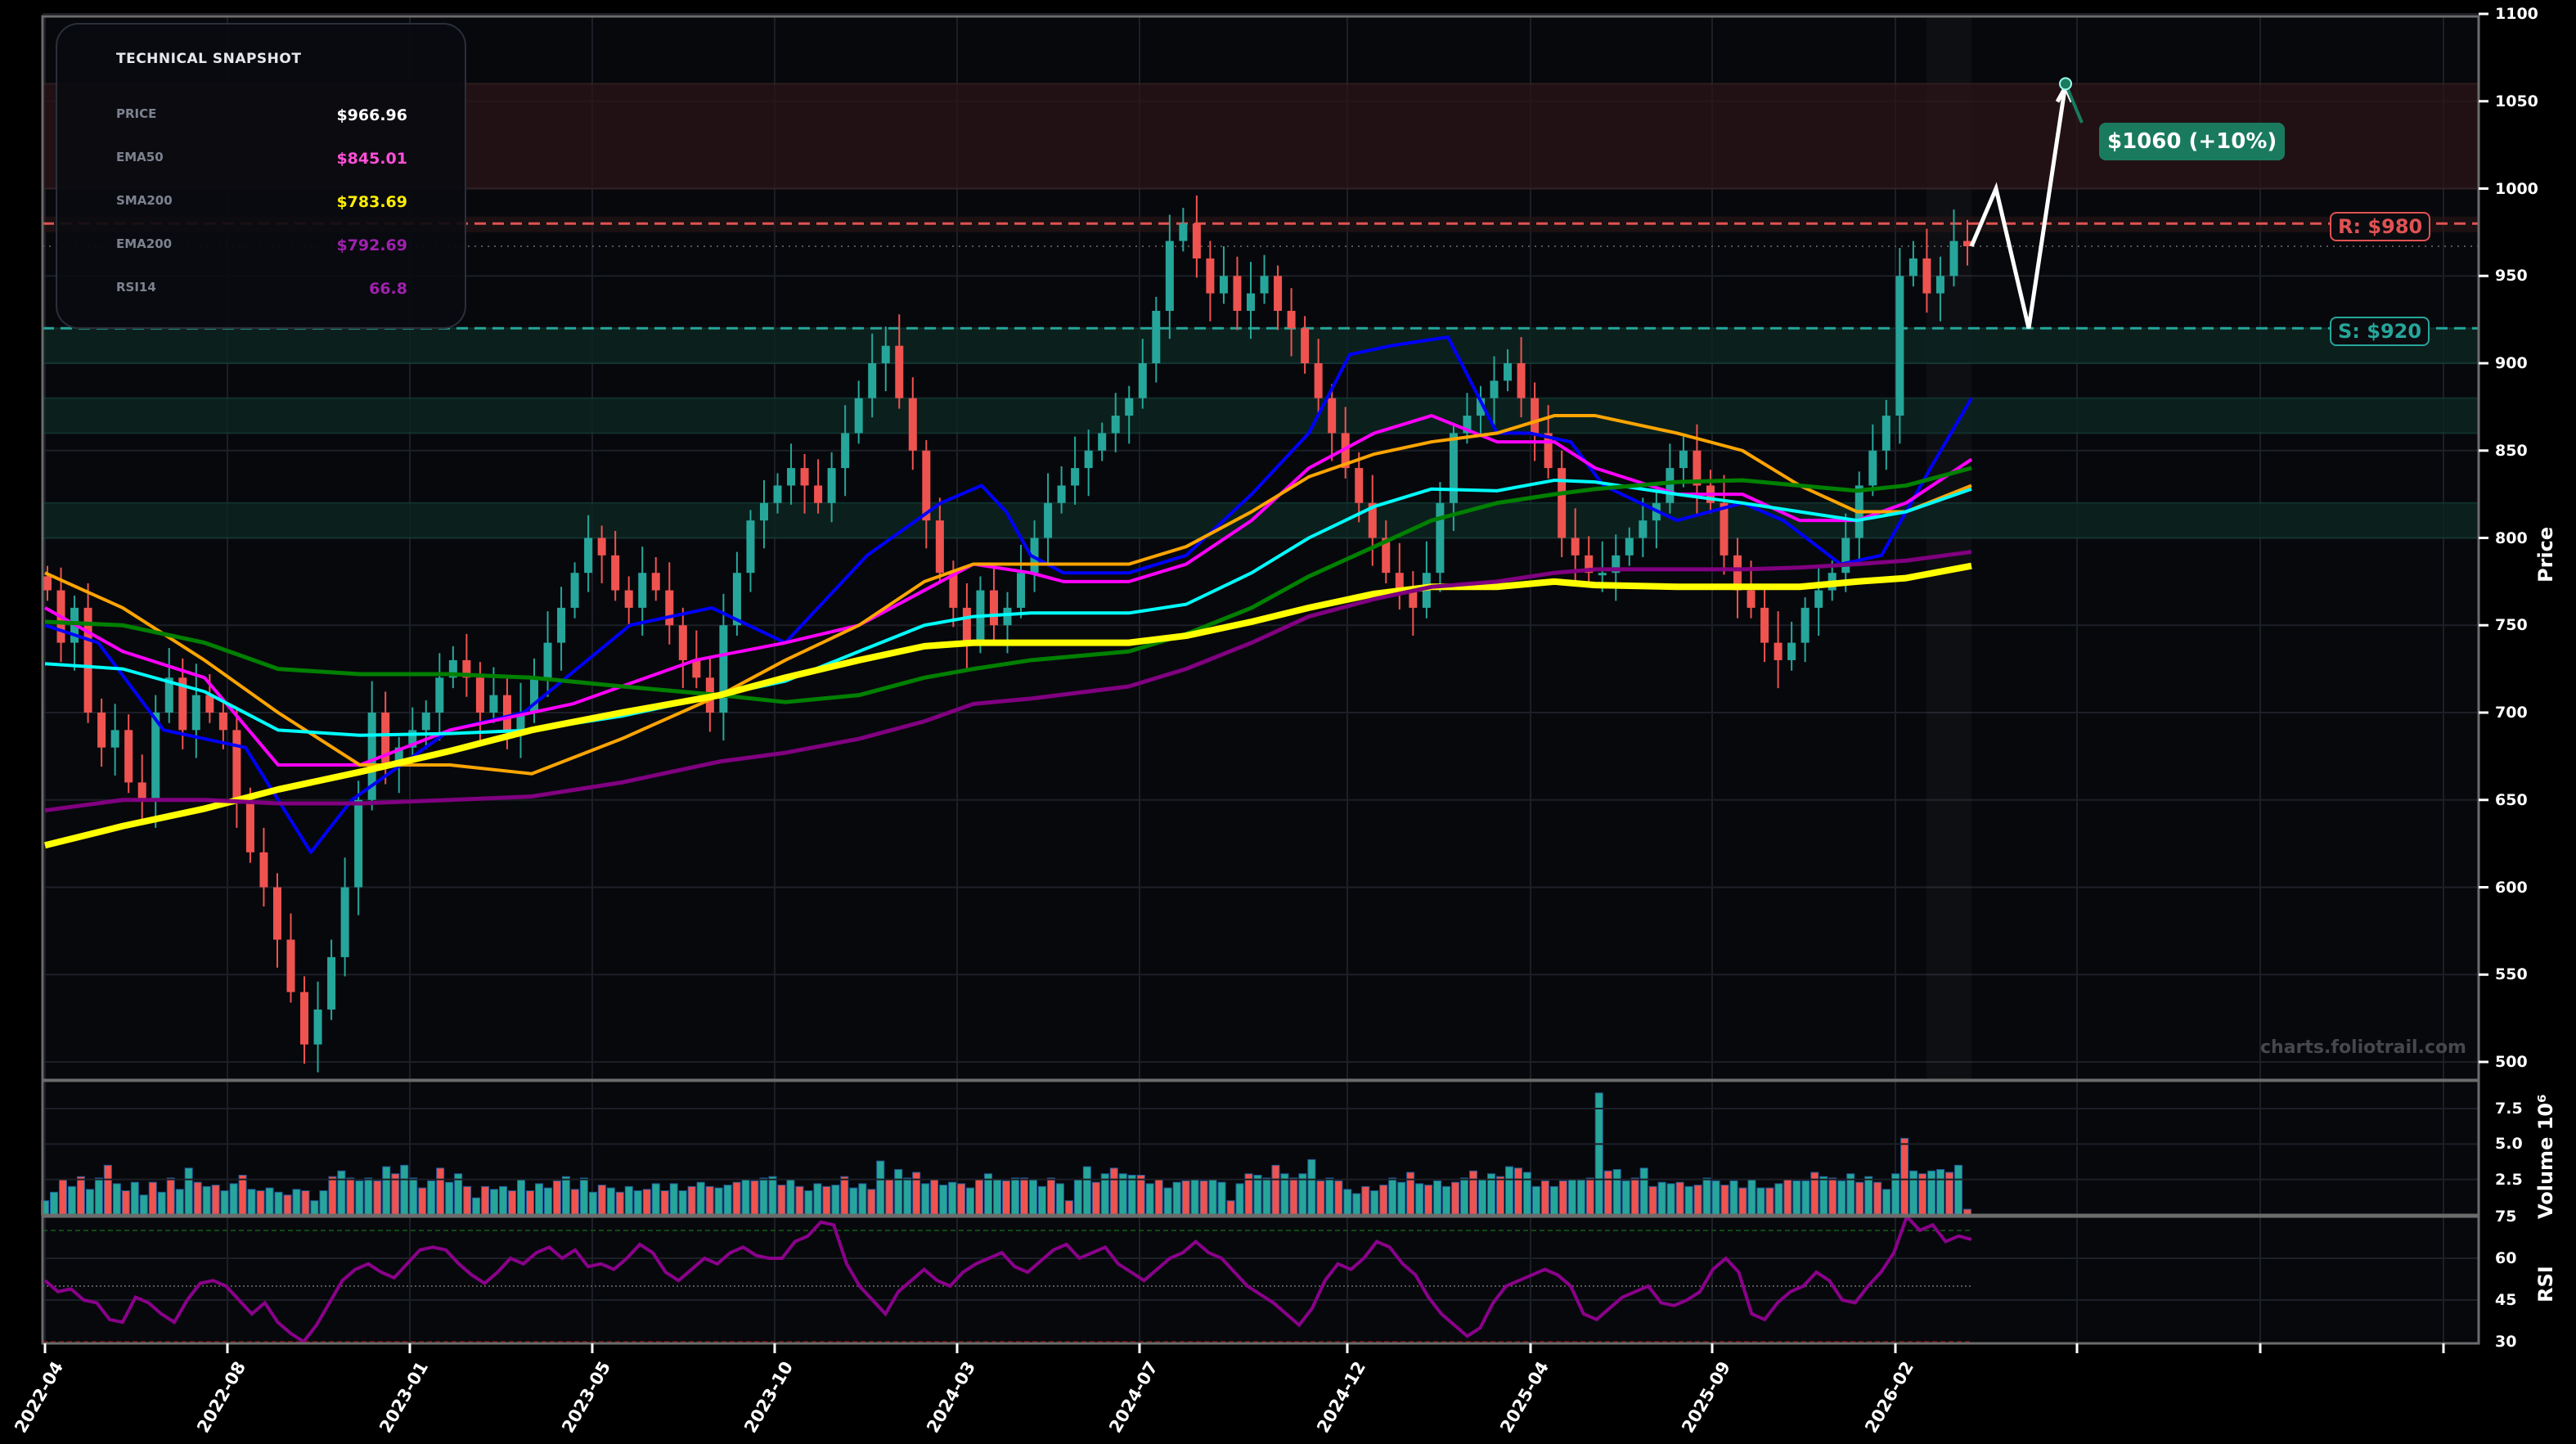 This screenshot has height=1444, width=2576. What do you see at coordinates (388, 289) in the screenshot?
I see `snapshot-value: 66.8` at bounding box center [388, 289].